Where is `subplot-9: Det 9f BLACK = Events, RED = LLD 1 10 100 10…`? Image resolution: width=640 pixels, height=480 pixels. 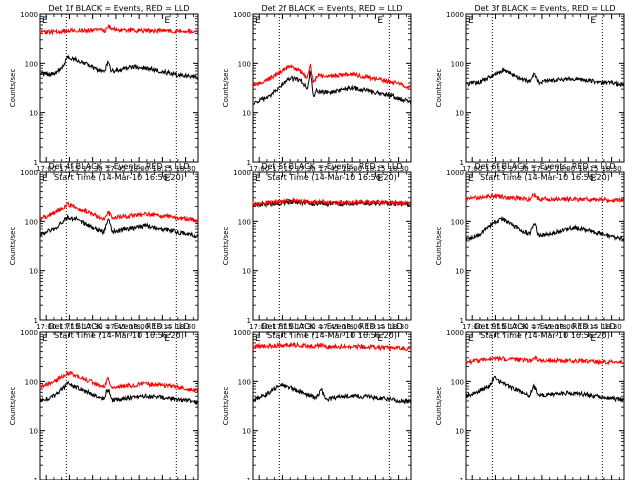
subplot-9: Det 9f BLACK = Events, RED = LLD 1 10 100 10… is located at coordinates (530, 401).